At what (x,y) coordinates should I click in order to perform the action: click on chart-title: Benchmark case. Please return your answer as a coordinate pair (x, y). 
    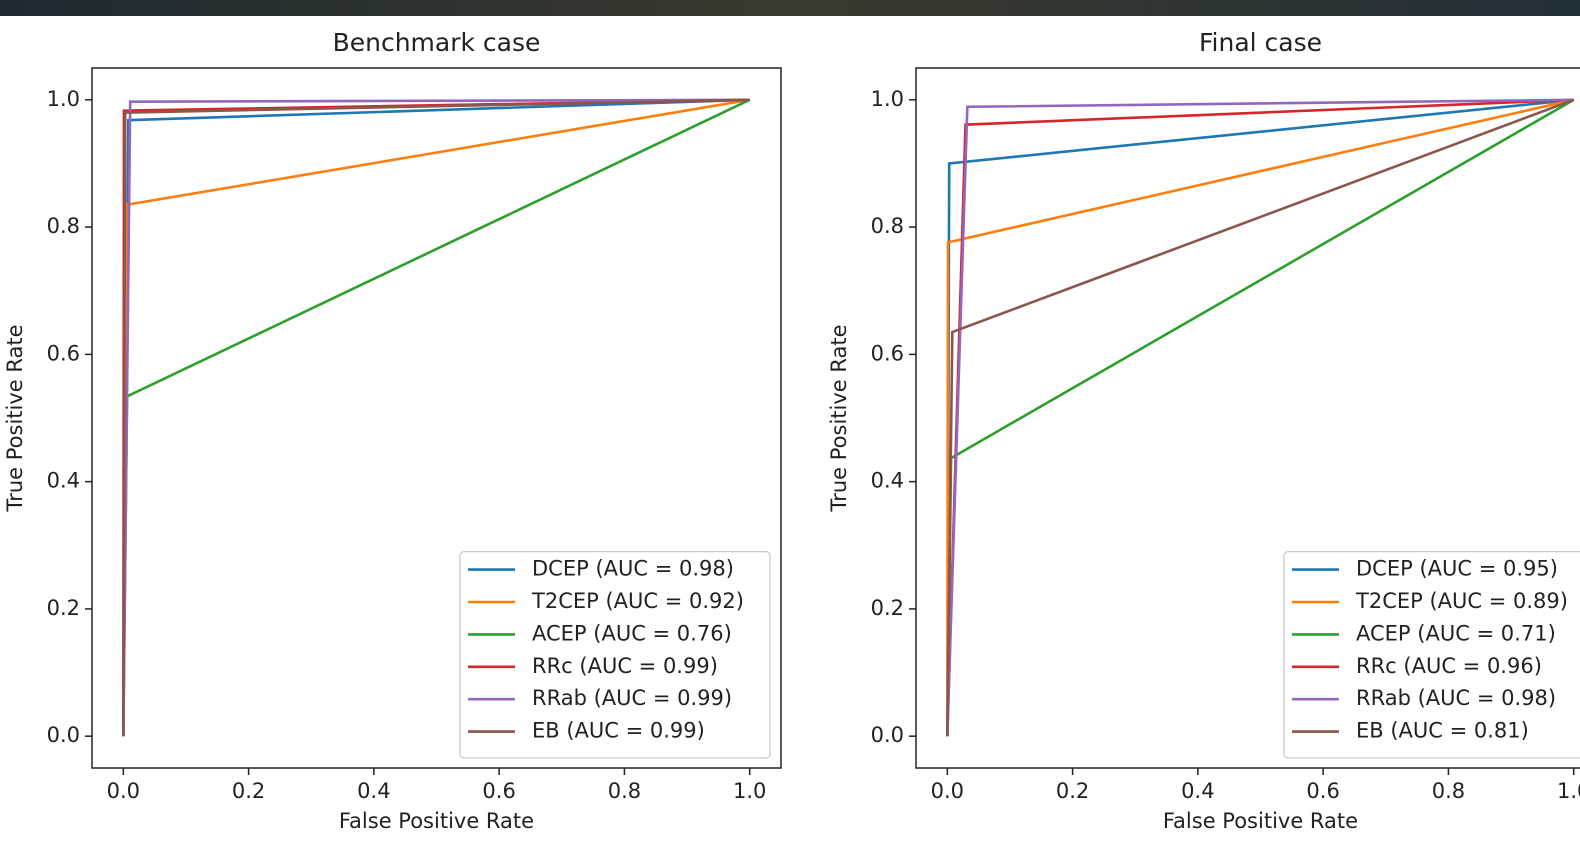
    Looking at the image, I should click on (437, 42).